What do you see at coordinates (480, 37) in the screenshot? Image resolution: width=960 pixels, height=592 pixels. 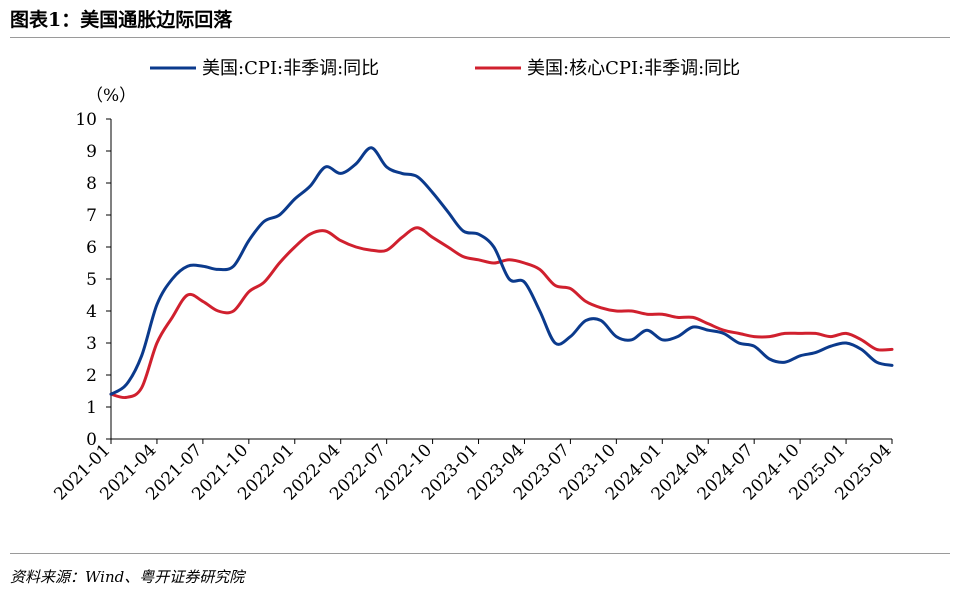 I see `top-divider` at bounding box center [480, 37].